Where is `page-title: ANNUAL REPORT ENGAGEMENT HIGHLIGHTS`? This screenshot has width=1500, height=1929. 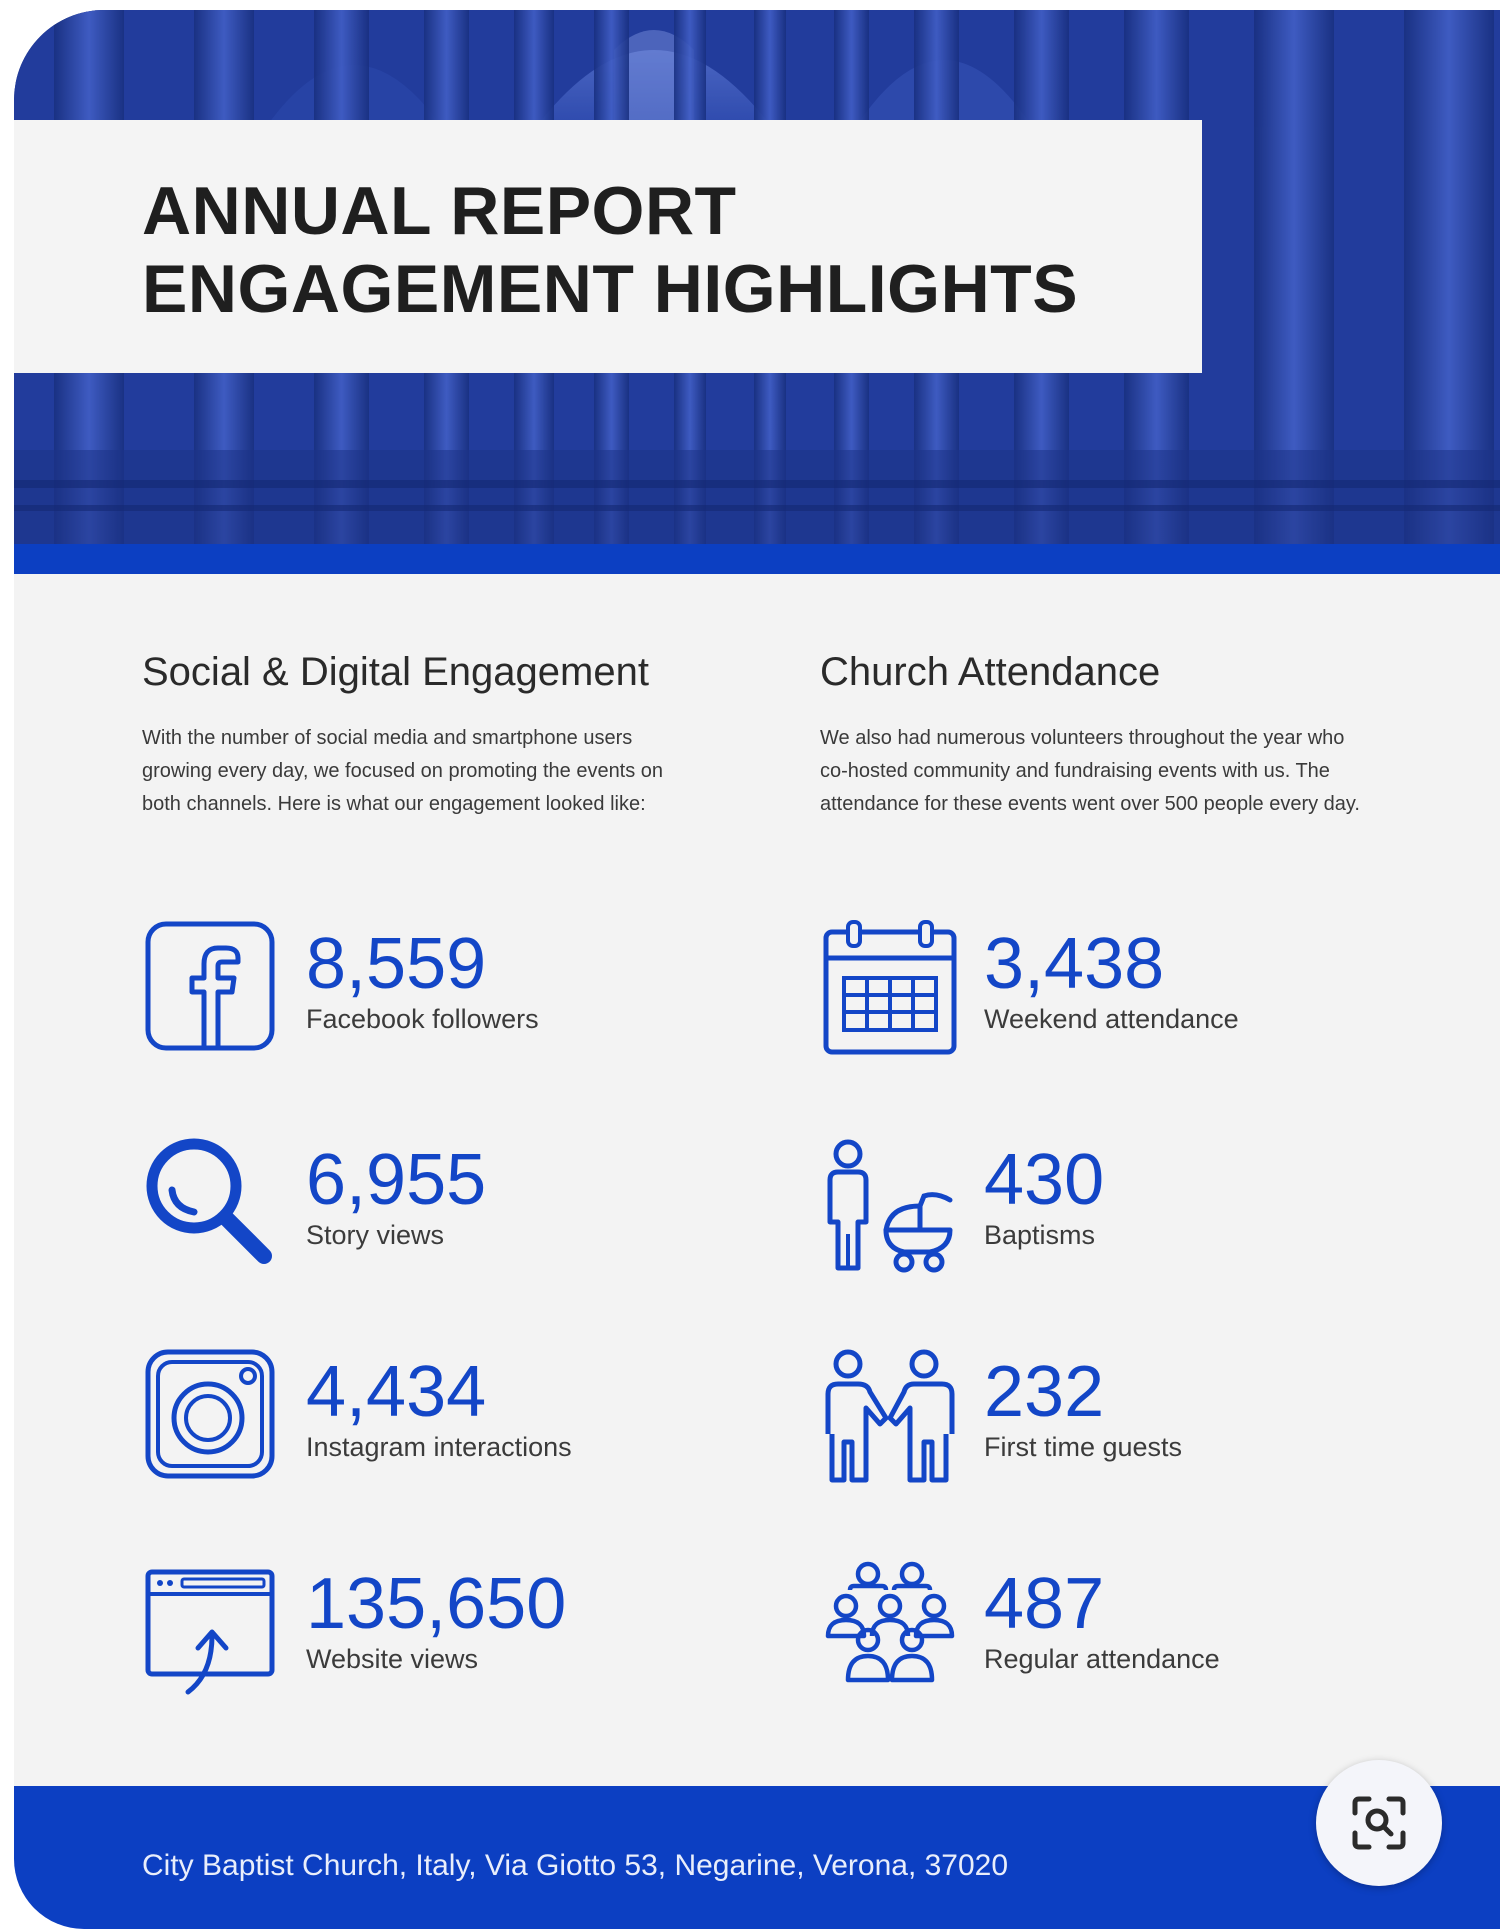 page-title: ANNUAL REPORT ENGAGEMENT HIGHLIGHTS is located at coordinates (610, 250).